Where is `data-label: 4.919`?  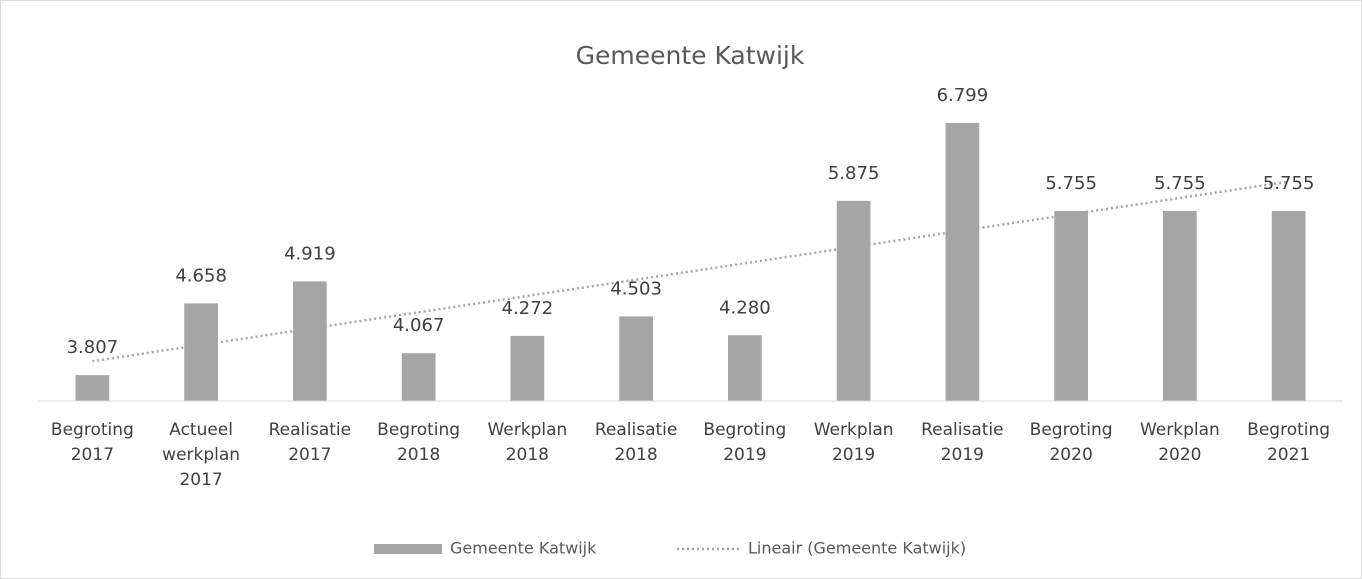
data-label: 4.919 is located at coordinates (310, 253).